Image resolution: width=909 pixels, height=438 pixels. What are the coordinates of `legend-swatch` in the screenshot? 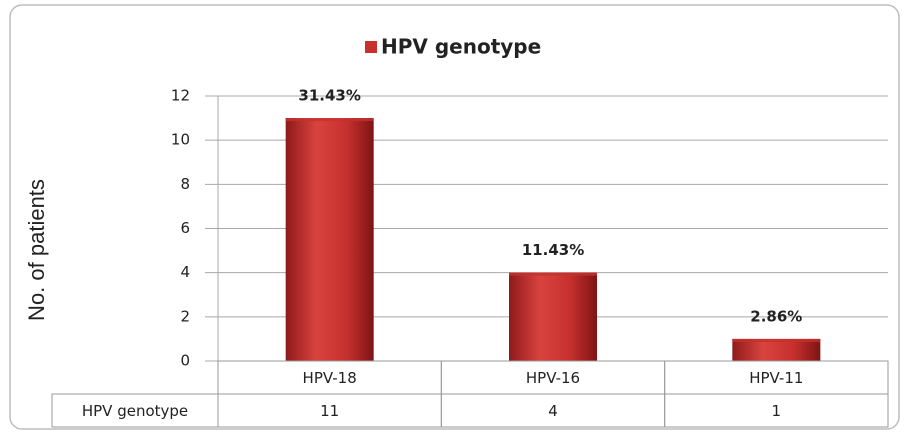 It's located at (371, 47).